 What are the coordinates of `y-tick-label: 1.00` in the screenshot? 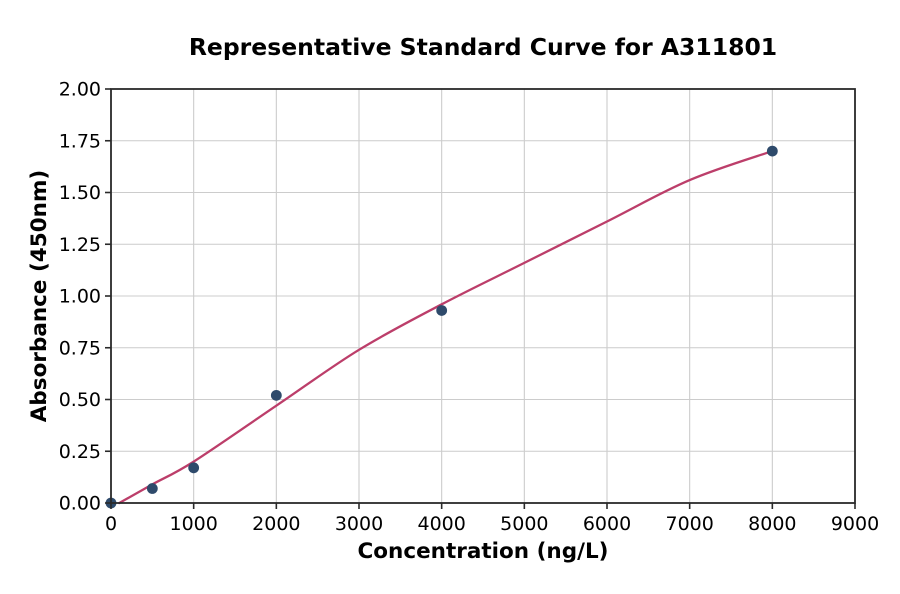 It's located at (80, 297).